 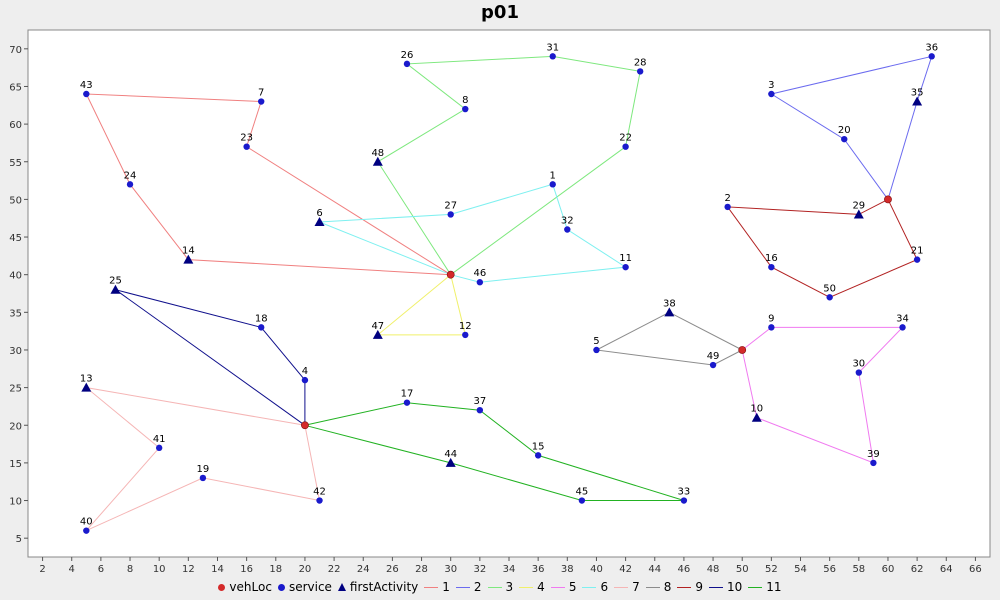 What do you see at coordinates (567, 221) in the screenshot?
I see `point-label-32: 32` at bounding box center [567, 221].